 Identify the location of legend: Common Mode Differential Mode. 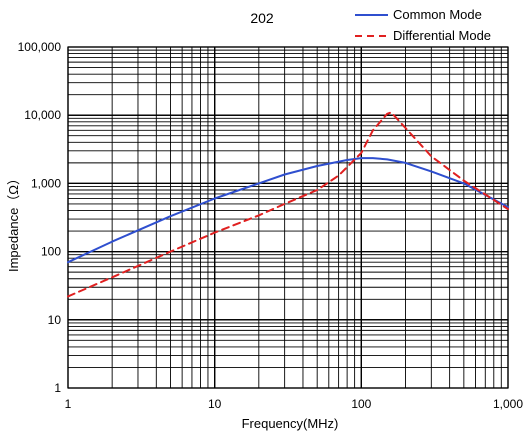
(423, 25).